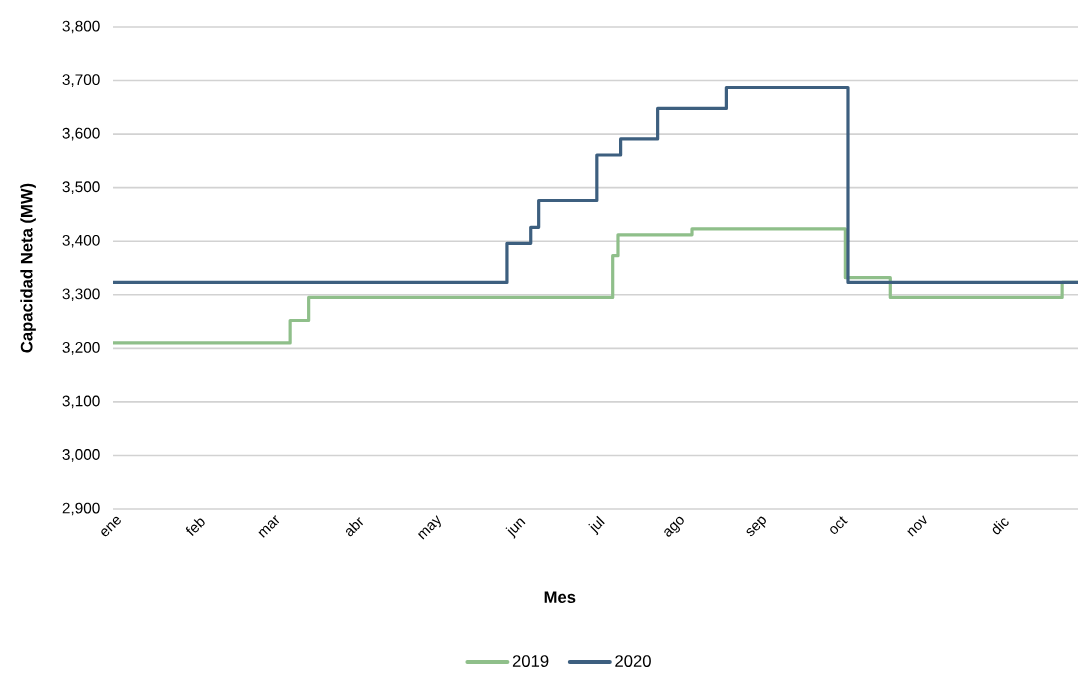 This screenshot has width=1078, height=674. I want to click on y-tick-label: 3,500, so click(81, 187).